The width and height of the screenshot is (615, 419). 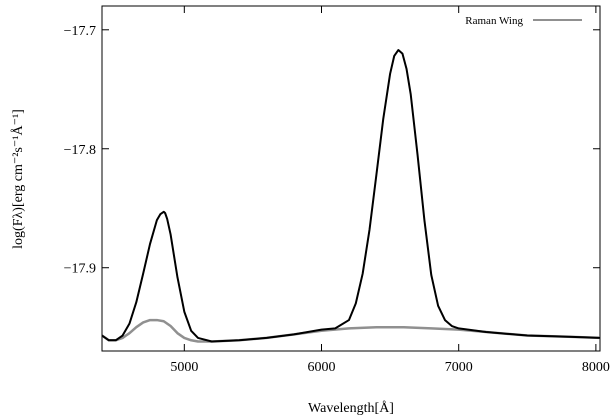 I want to click on y-tick-label: −17.9, so click(x=80, y=269).